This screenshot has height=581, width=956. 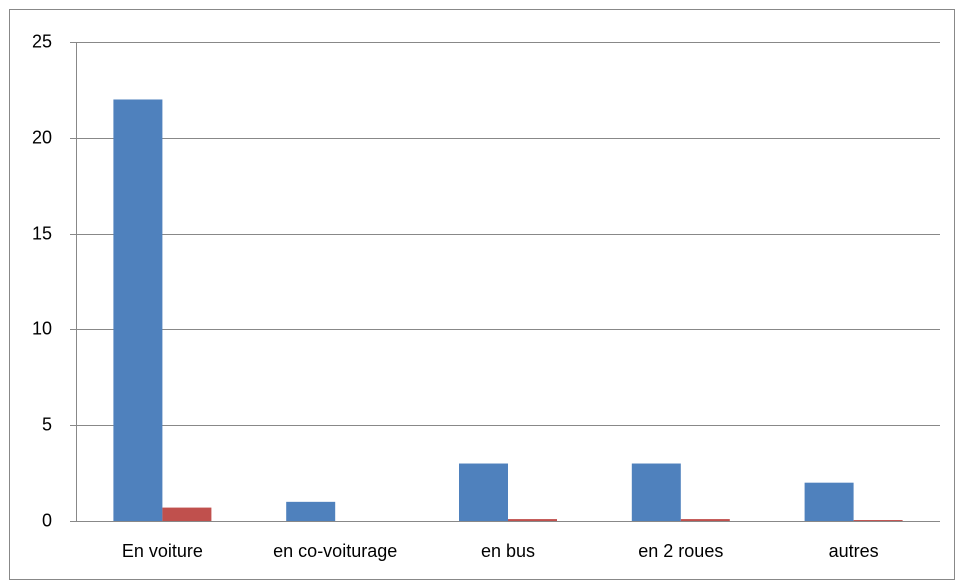 What do you see at coordinates (42, 233) in the screenshot?
I see `y-tick-label: 15` at bounding box center [42, 233].